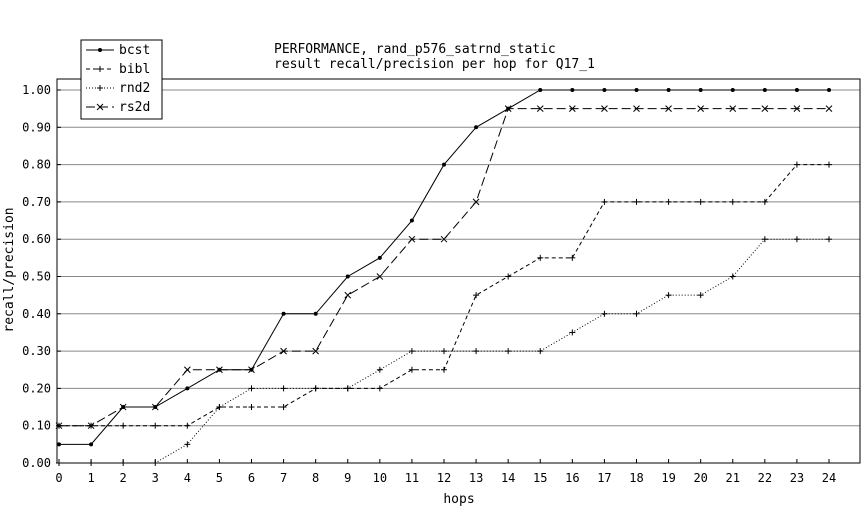 Image resolution: width=862 pixels, height=520 pixels. I want to click on legend-item: rnd2, so click(118, 88).